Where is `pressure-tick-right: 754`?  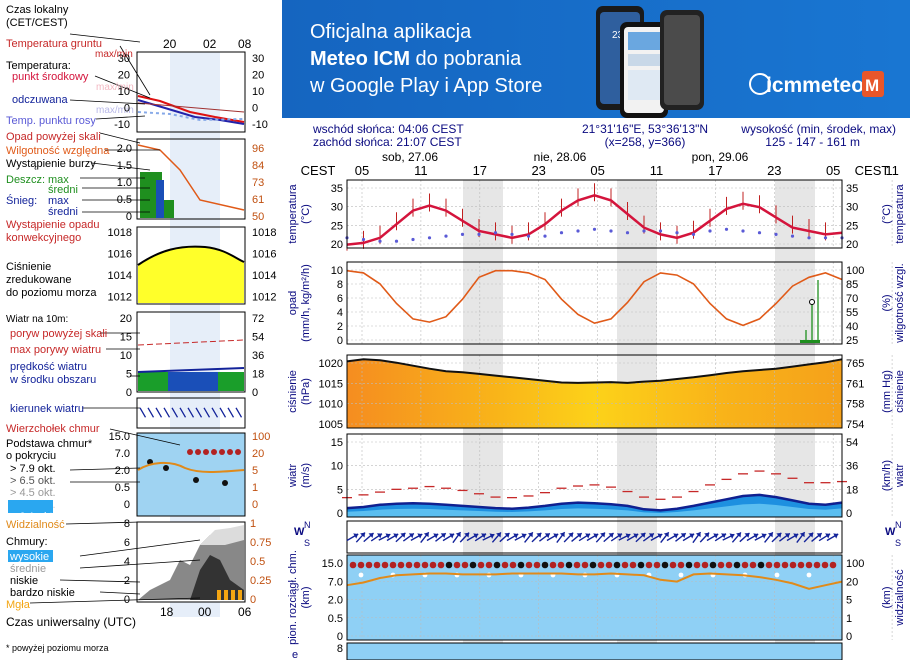
pressure-tick-right: 754 is located at coordinates (855, 425).